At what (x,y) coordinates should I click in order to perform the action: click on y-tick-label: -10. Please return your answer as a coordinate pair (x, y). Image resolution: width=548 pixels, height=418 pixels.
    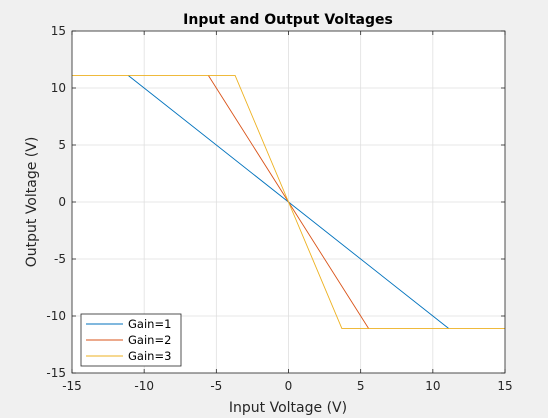
    Looking at the image, I should click on (56, 316).